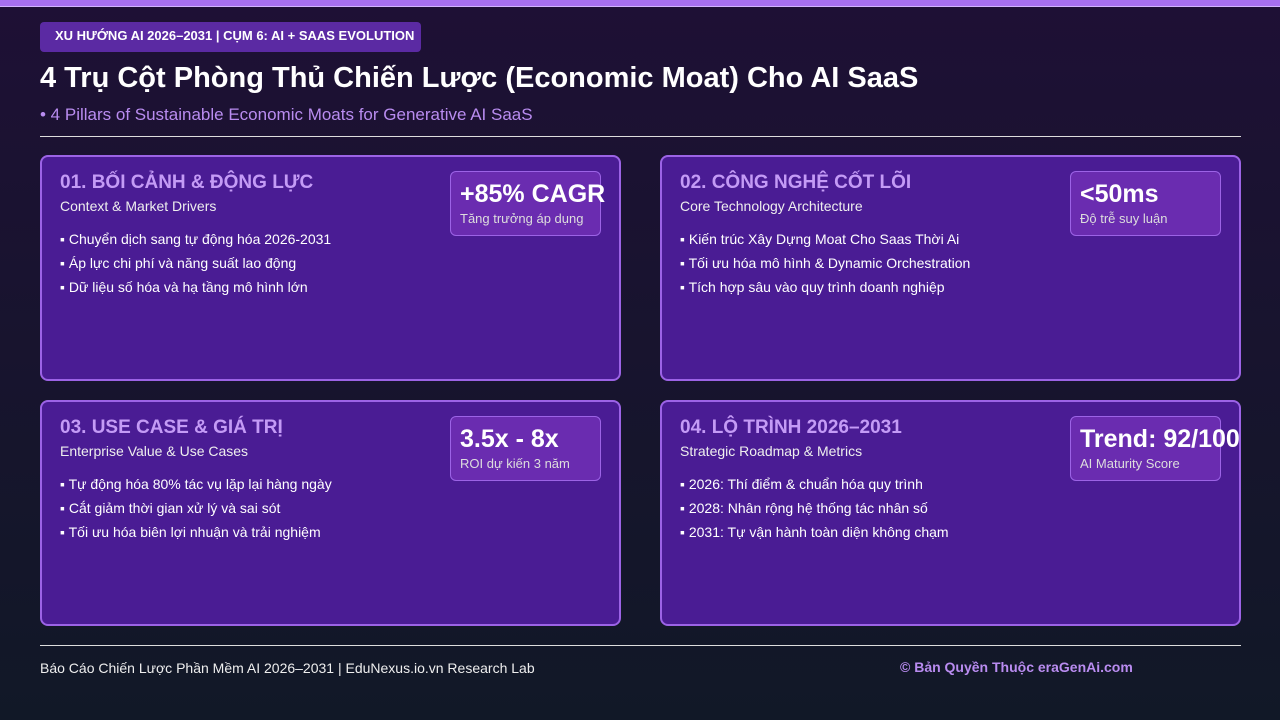 This screenshot has width=1280, height=720. I want to click on metric-label: AI Maturity Score, so click(1130, 463).